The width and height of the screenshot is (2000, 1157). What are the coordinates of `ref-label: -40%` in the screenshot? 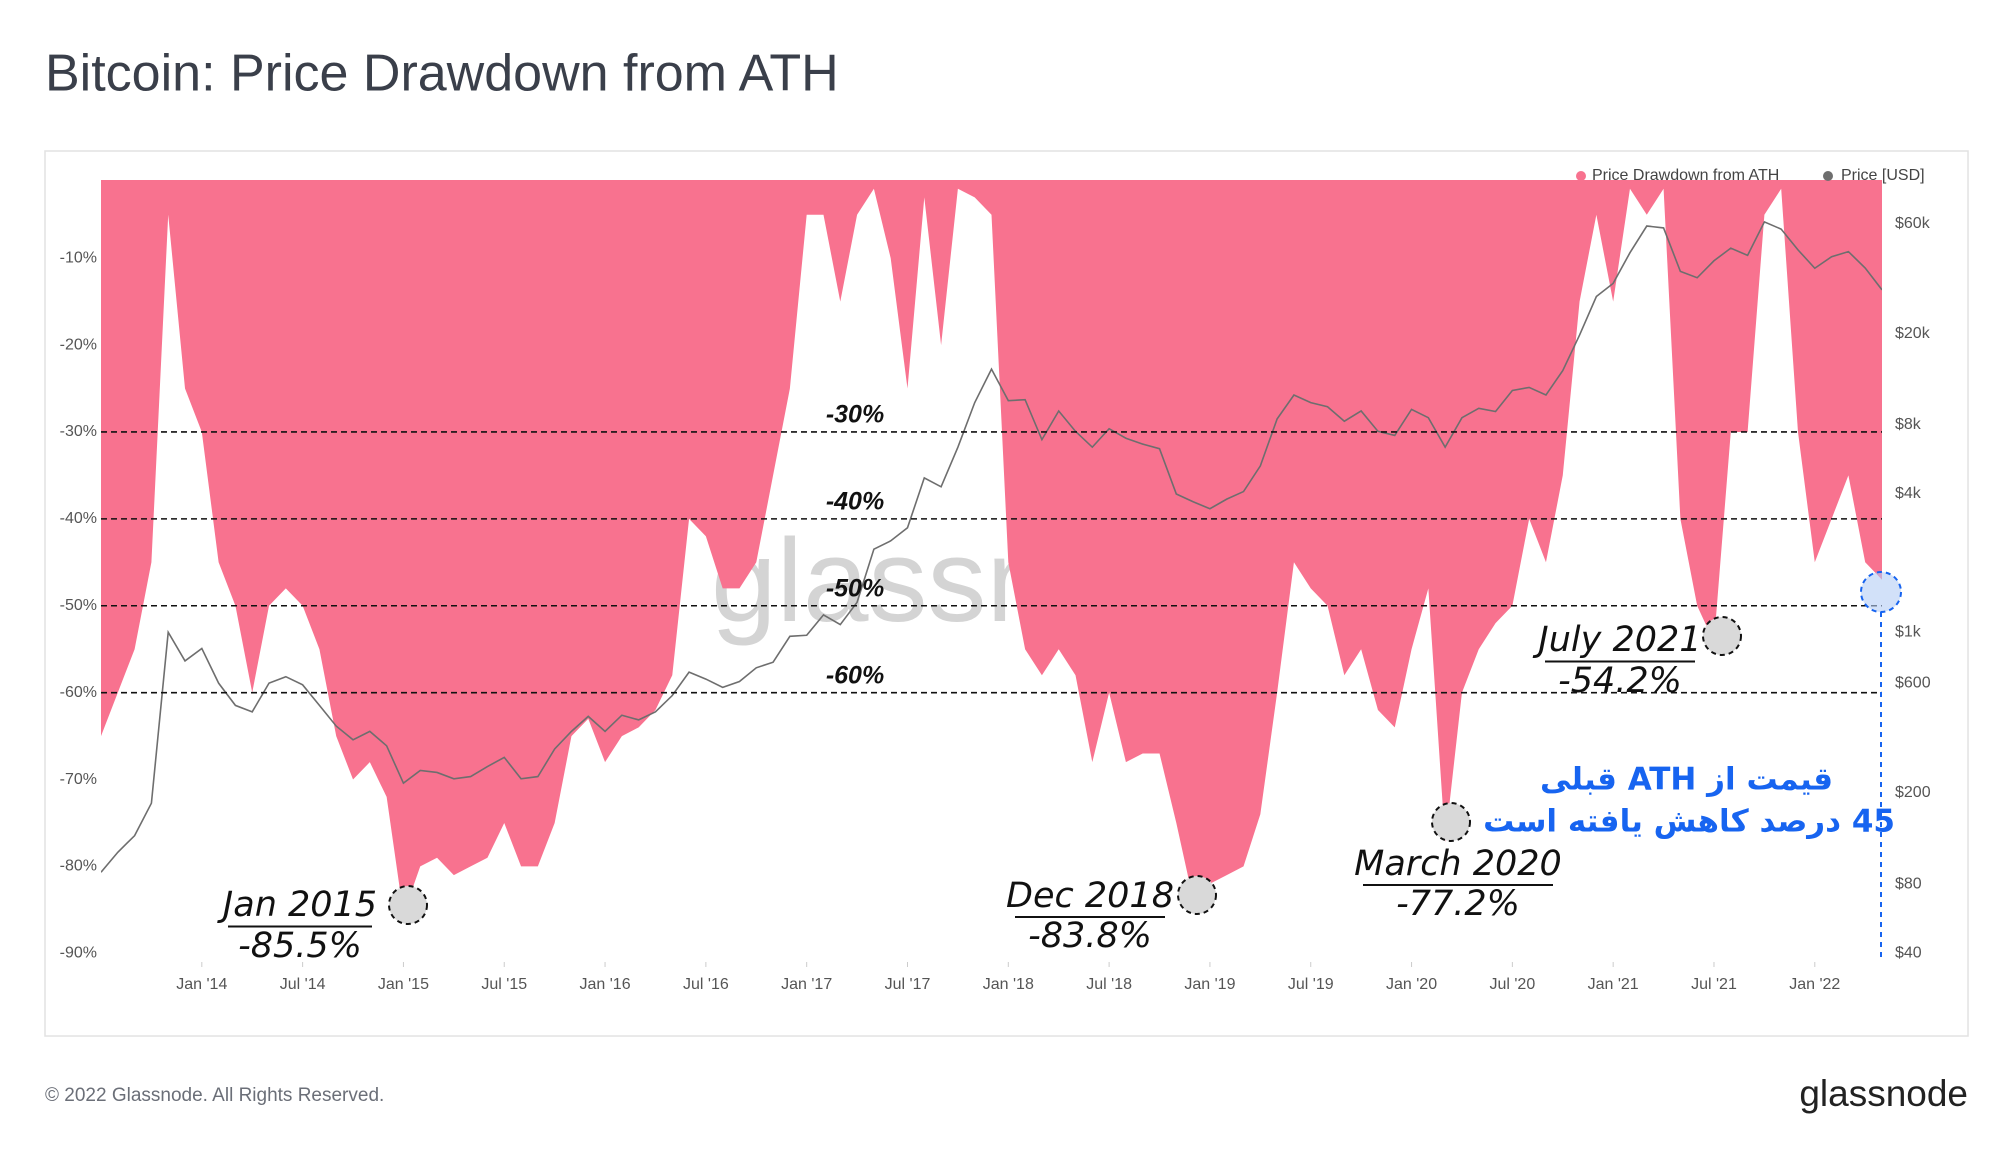 It's located at (855, 501).